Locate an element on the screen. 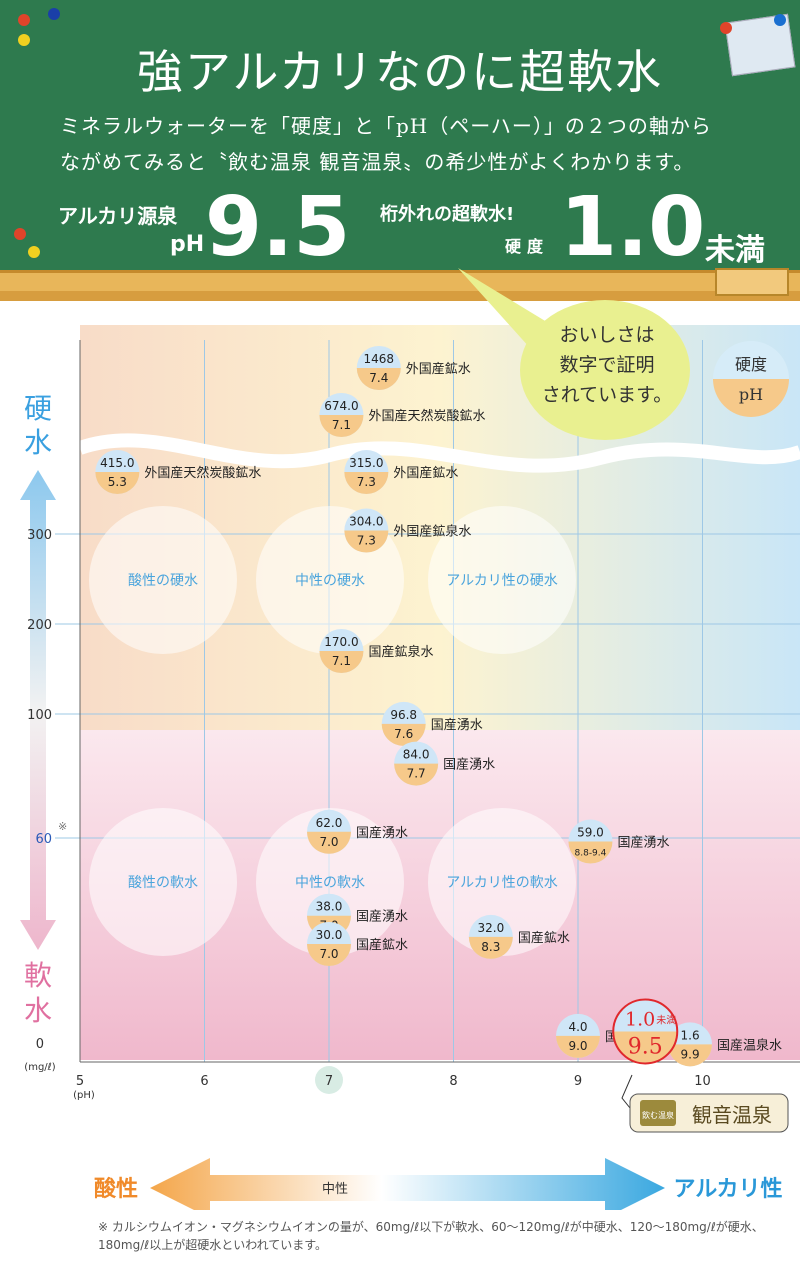 This screenshot has height=1278, width=800. y-title-soft-1: 軟 is located at coordinates (38, 975).